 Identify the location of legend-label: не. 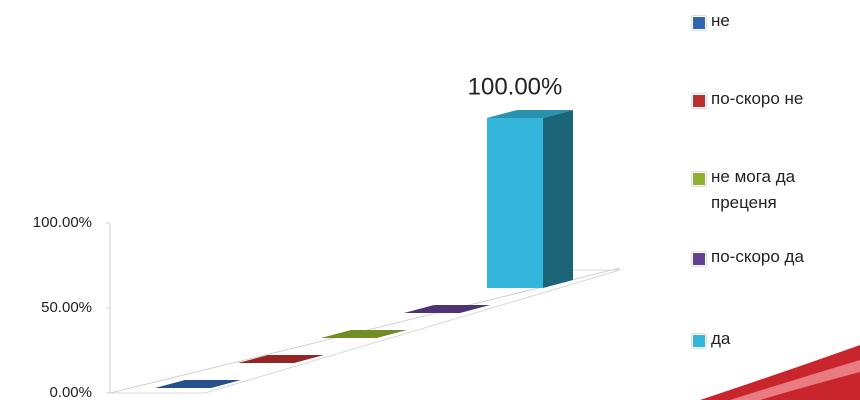
(720, 20).